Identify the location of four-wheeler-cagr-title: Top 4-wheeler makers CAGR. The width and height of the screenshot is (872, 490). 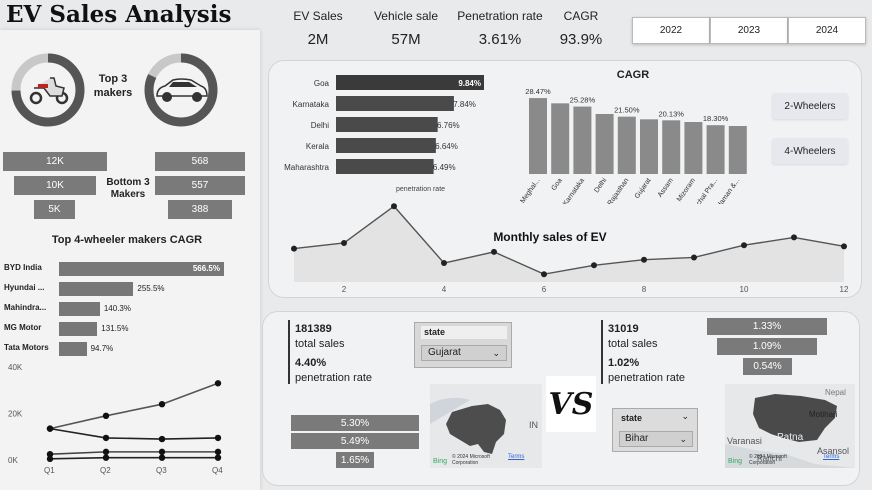
(127, 240).